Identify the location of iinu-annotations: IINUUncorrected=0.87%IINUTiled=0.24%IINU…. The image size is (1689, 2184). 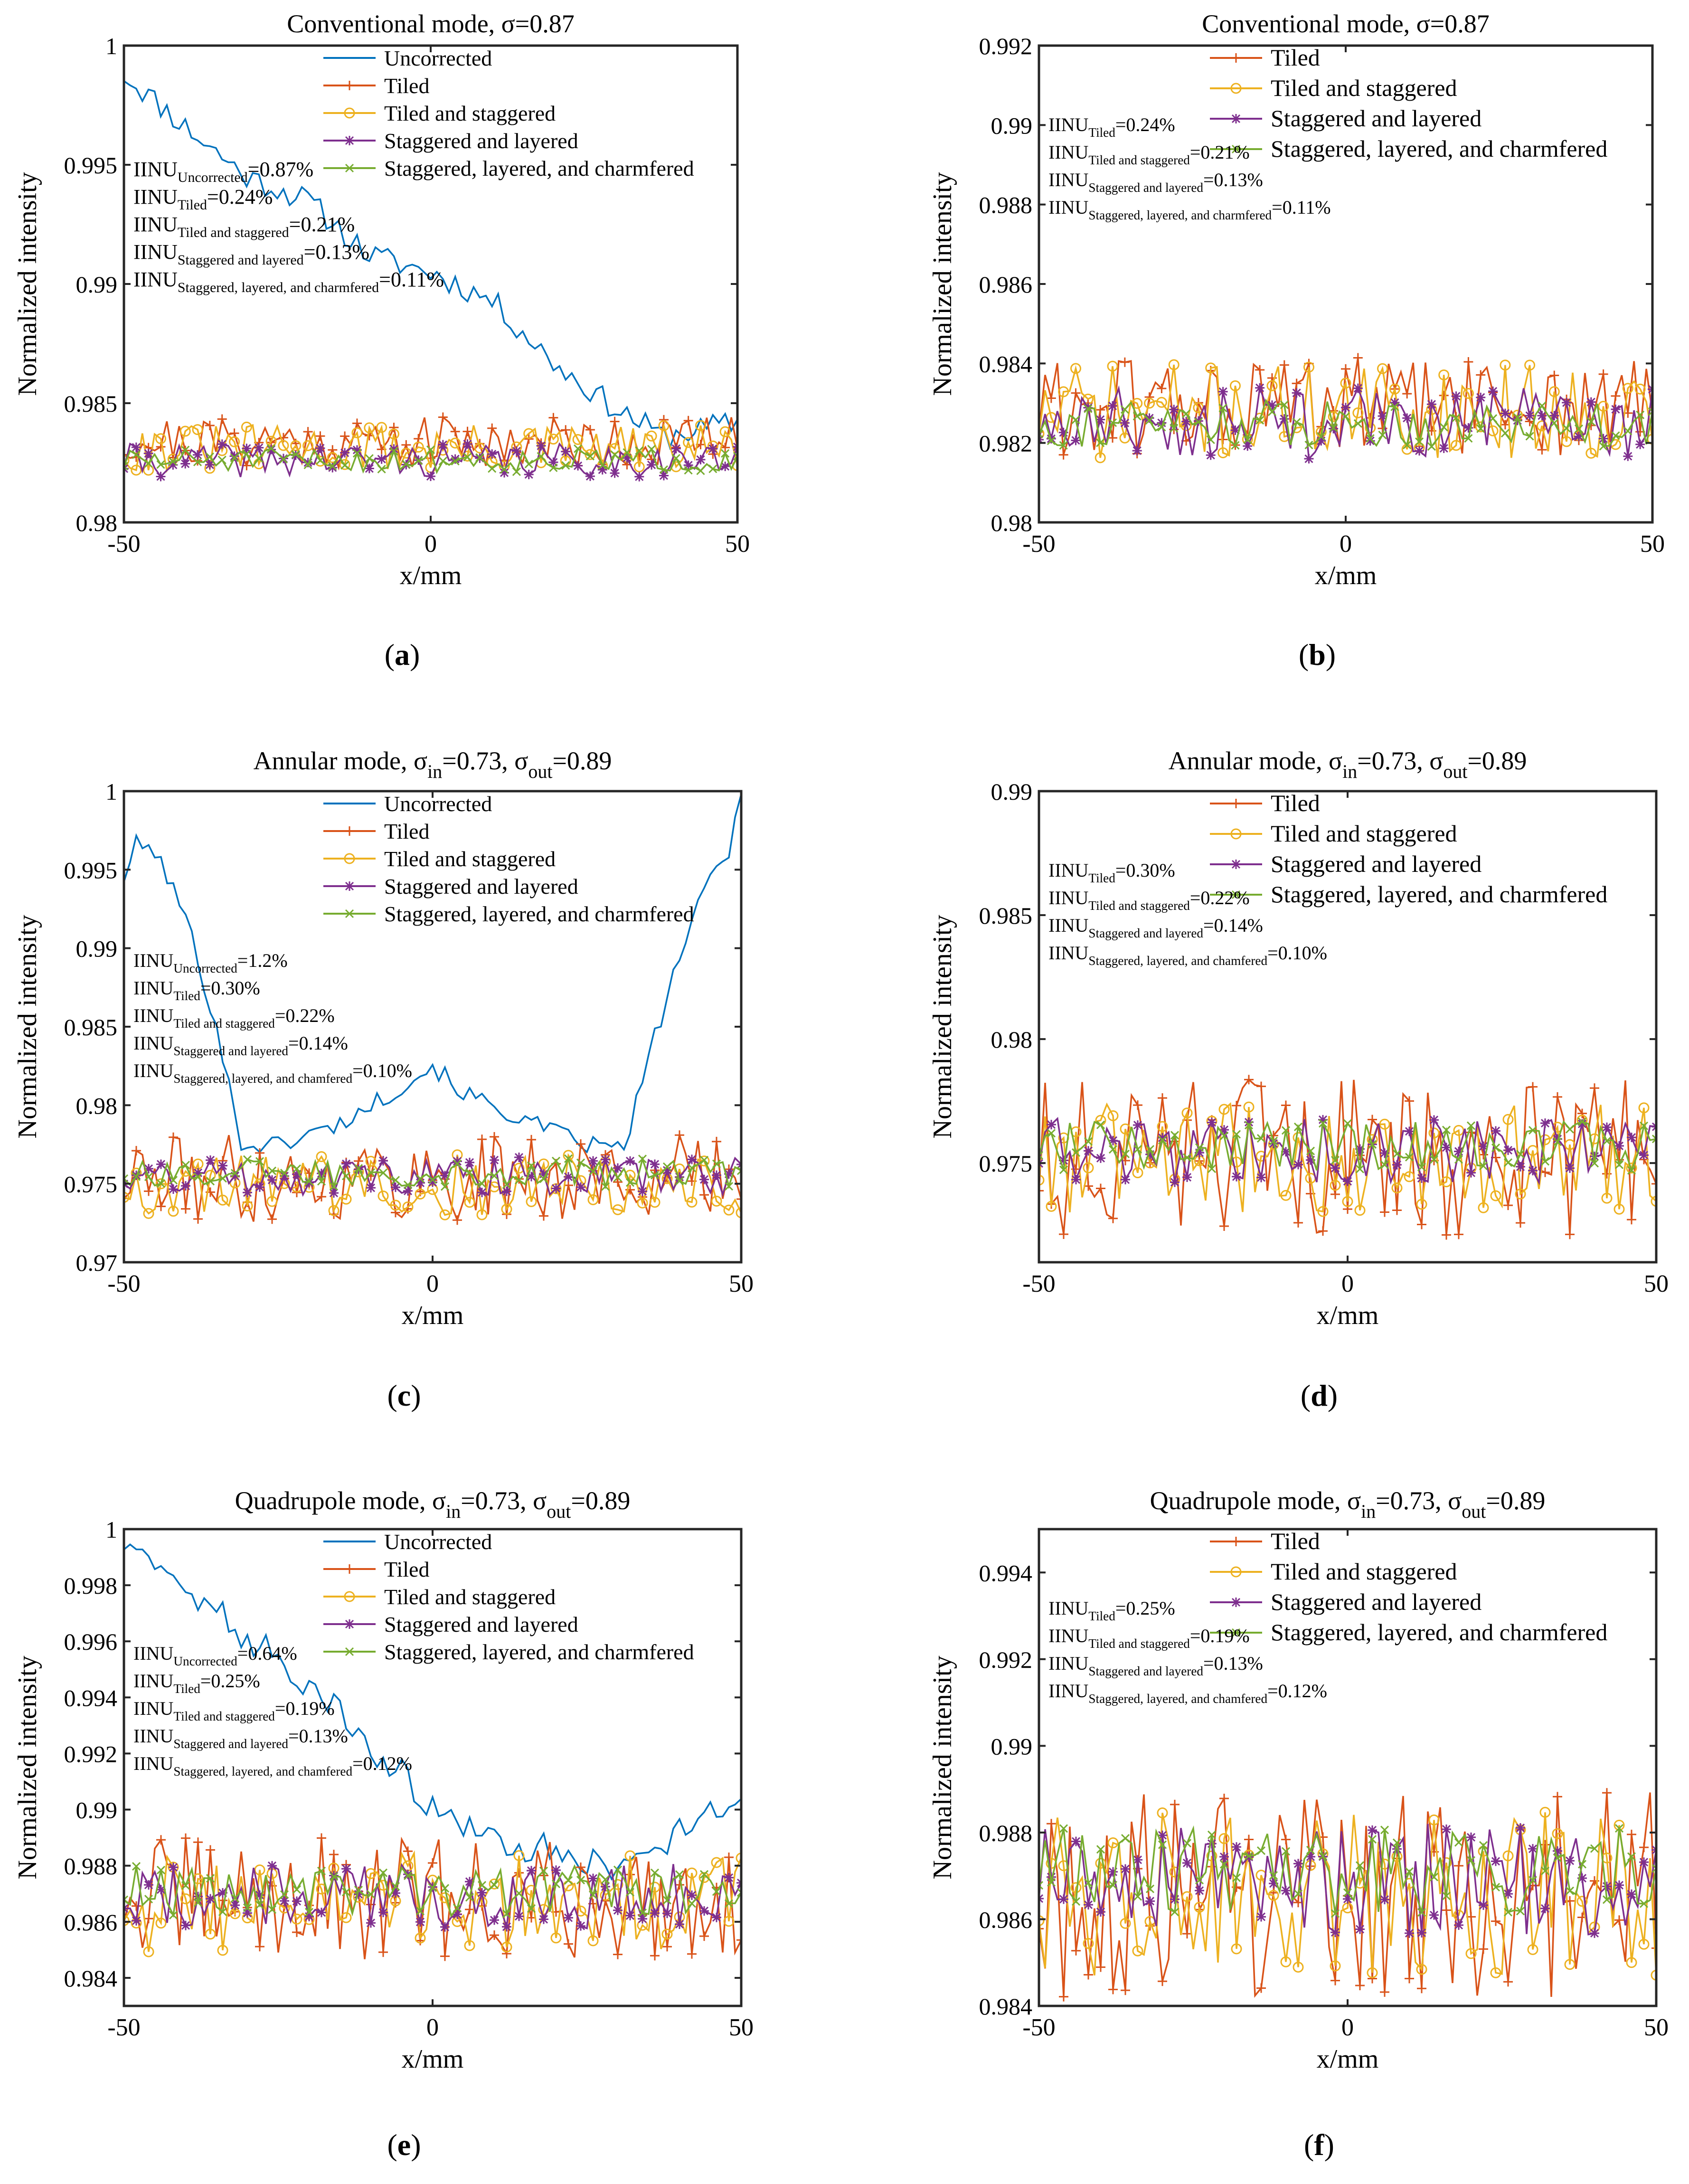
(288, 226).